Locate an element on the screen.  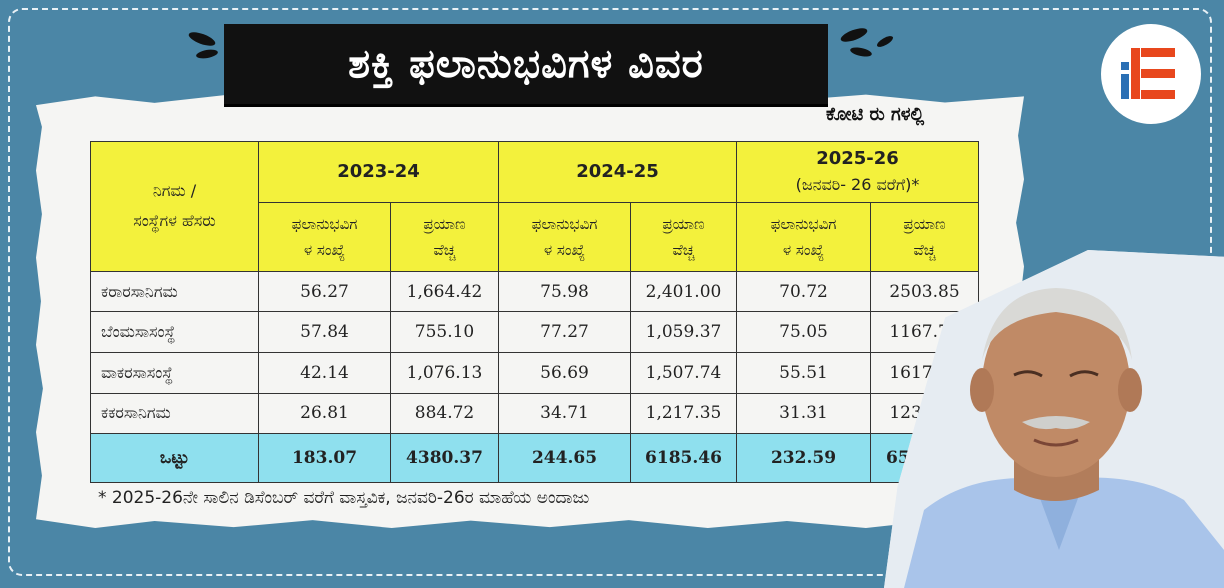
cell: 1,664.42 is located at coordinates (444, 291).